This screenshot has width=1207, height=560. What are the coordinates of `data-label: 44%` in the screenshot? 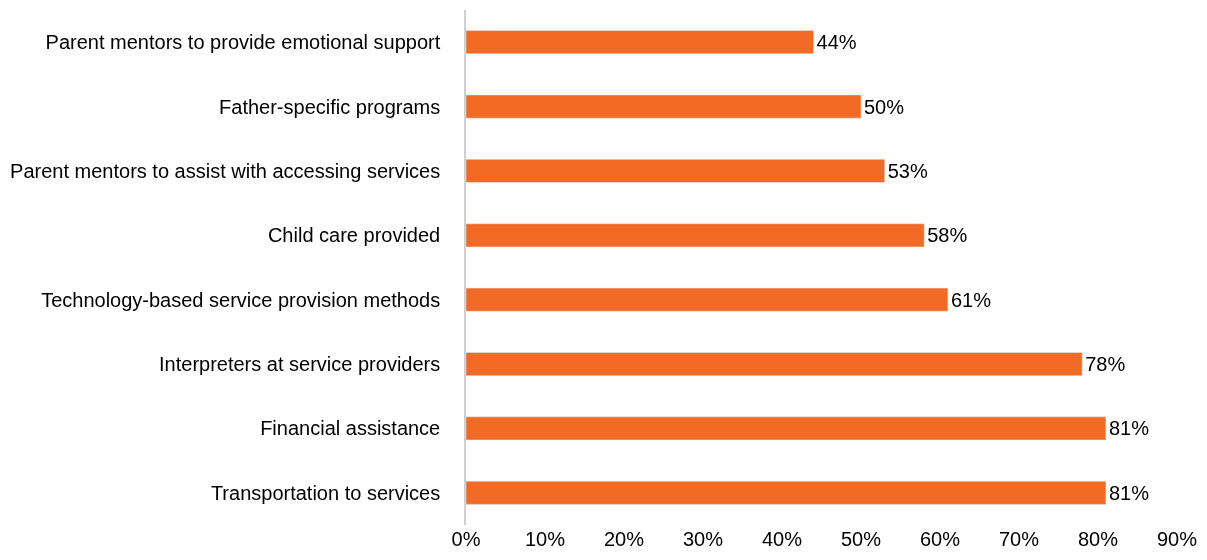 It's located at (836, 42).